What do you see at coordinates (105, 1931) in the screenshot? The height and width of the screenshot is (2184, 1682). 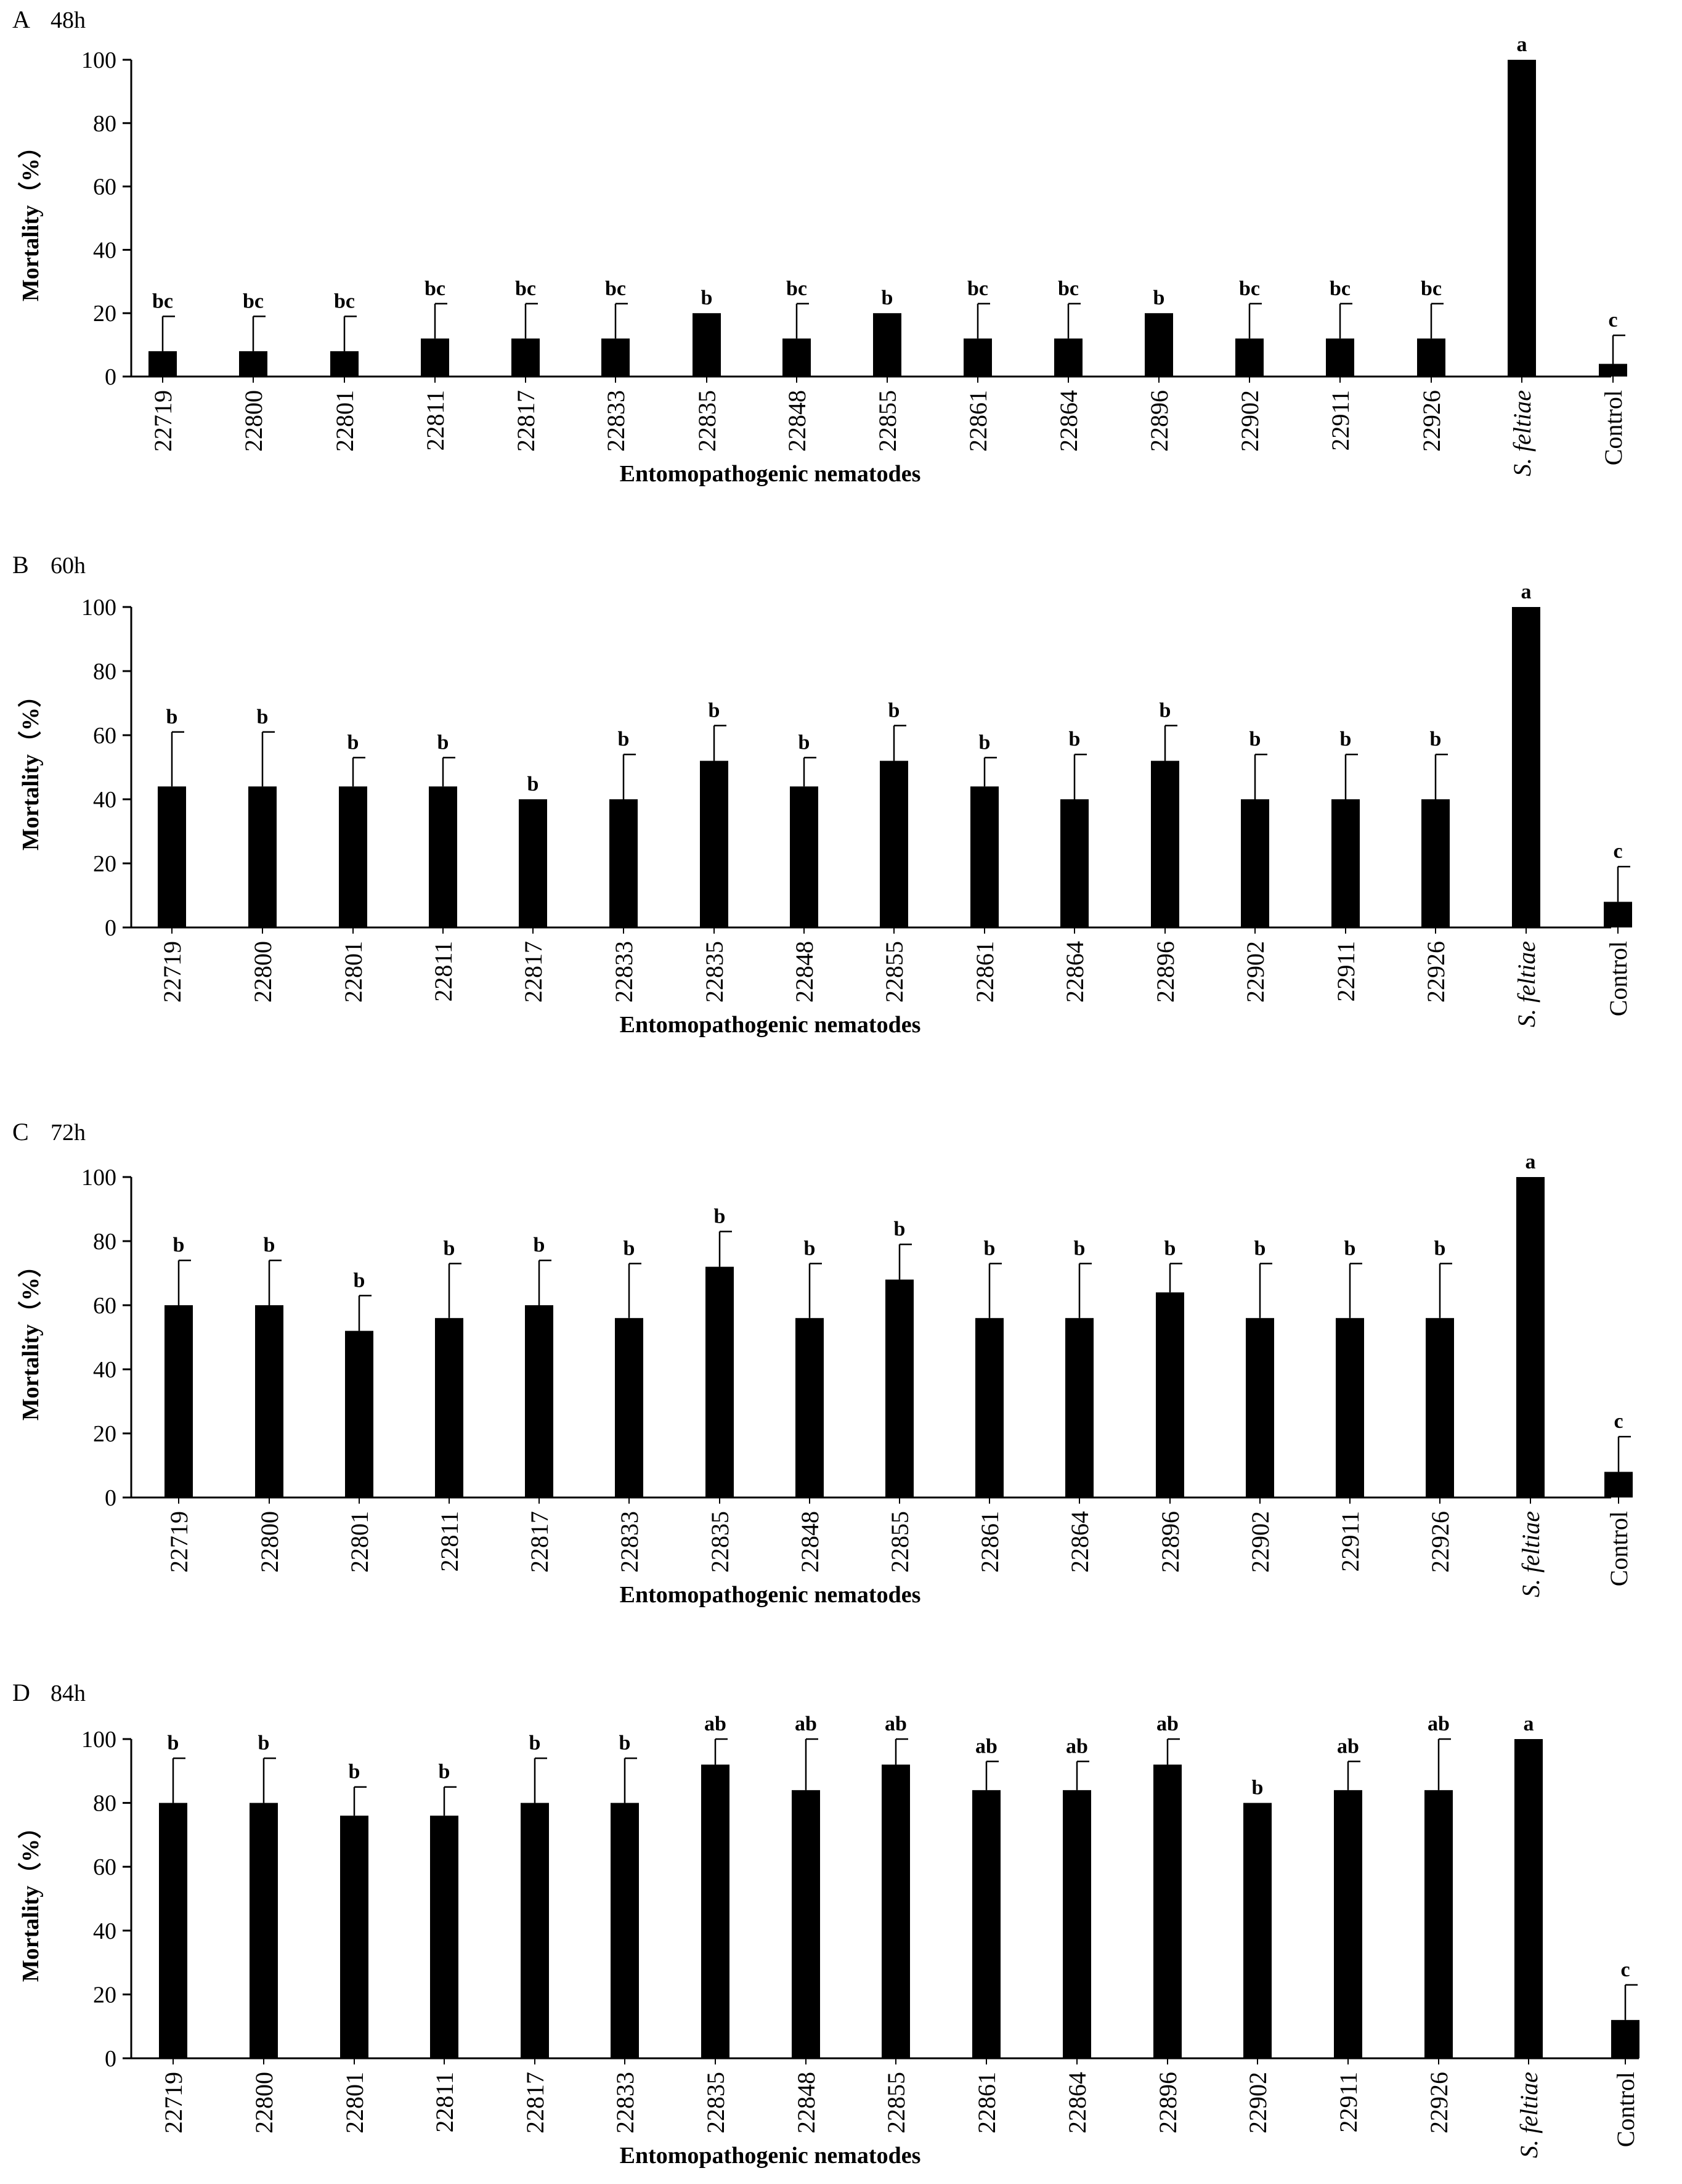 I see `y-tick-label: 40` at bounding box center [105, 1931].